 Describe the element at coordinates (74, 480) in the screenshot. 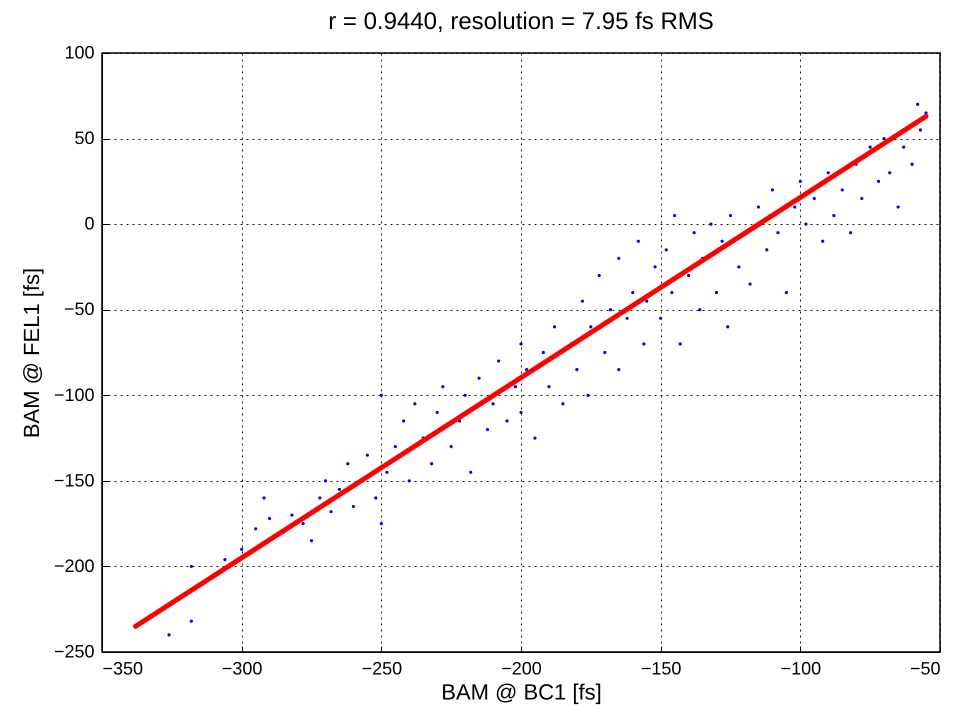

I see `y-tick-label: −150` at that location.